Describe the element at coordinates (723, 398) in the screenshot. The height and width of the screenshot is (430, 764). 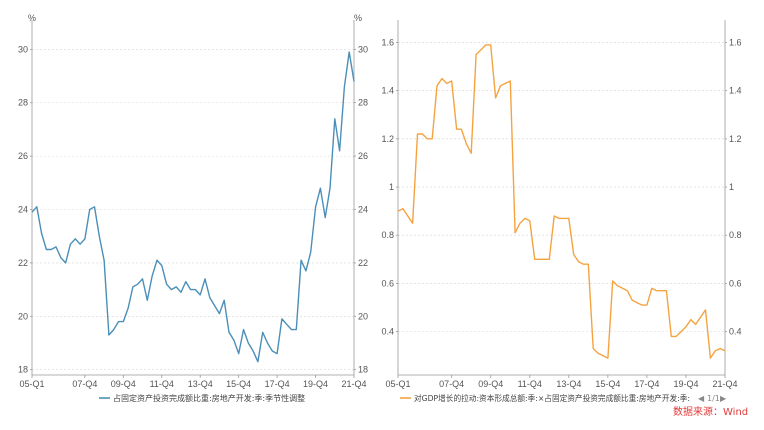
I see `pager-next-icon: ▶` at that location.